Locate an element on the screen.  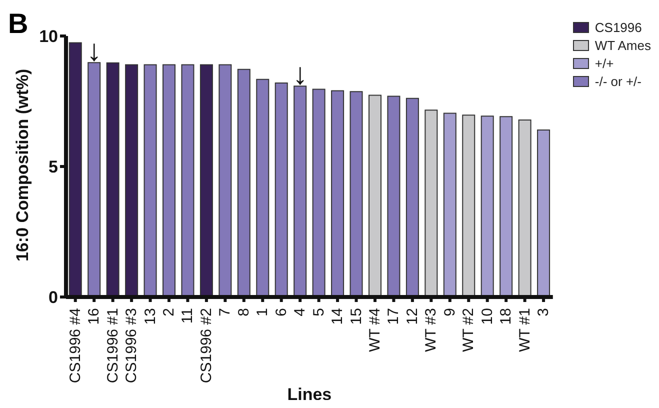
x-tick-label: CS1996 #1 is located at coordinates (113, 346).